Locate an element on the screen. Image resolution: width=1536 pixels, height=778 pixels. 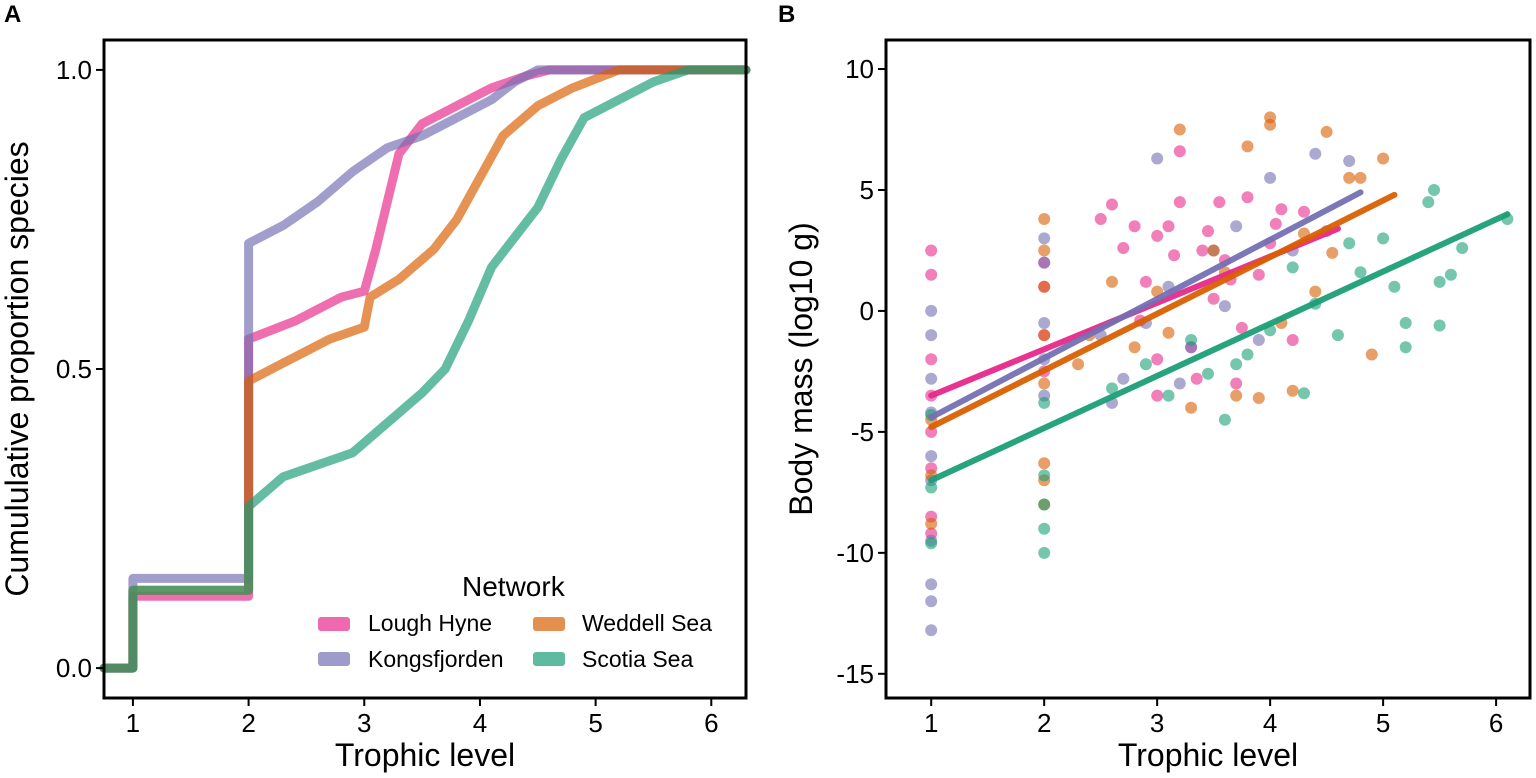
panel-a-letter: A is located at coordinates (12, 14).